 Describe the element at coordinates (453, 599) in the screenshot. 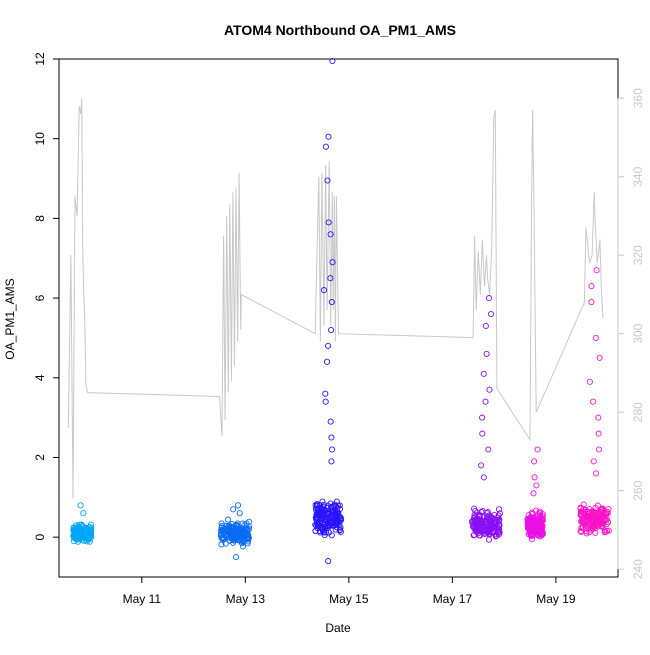

I see `x-tick-label: May 17` at that location.